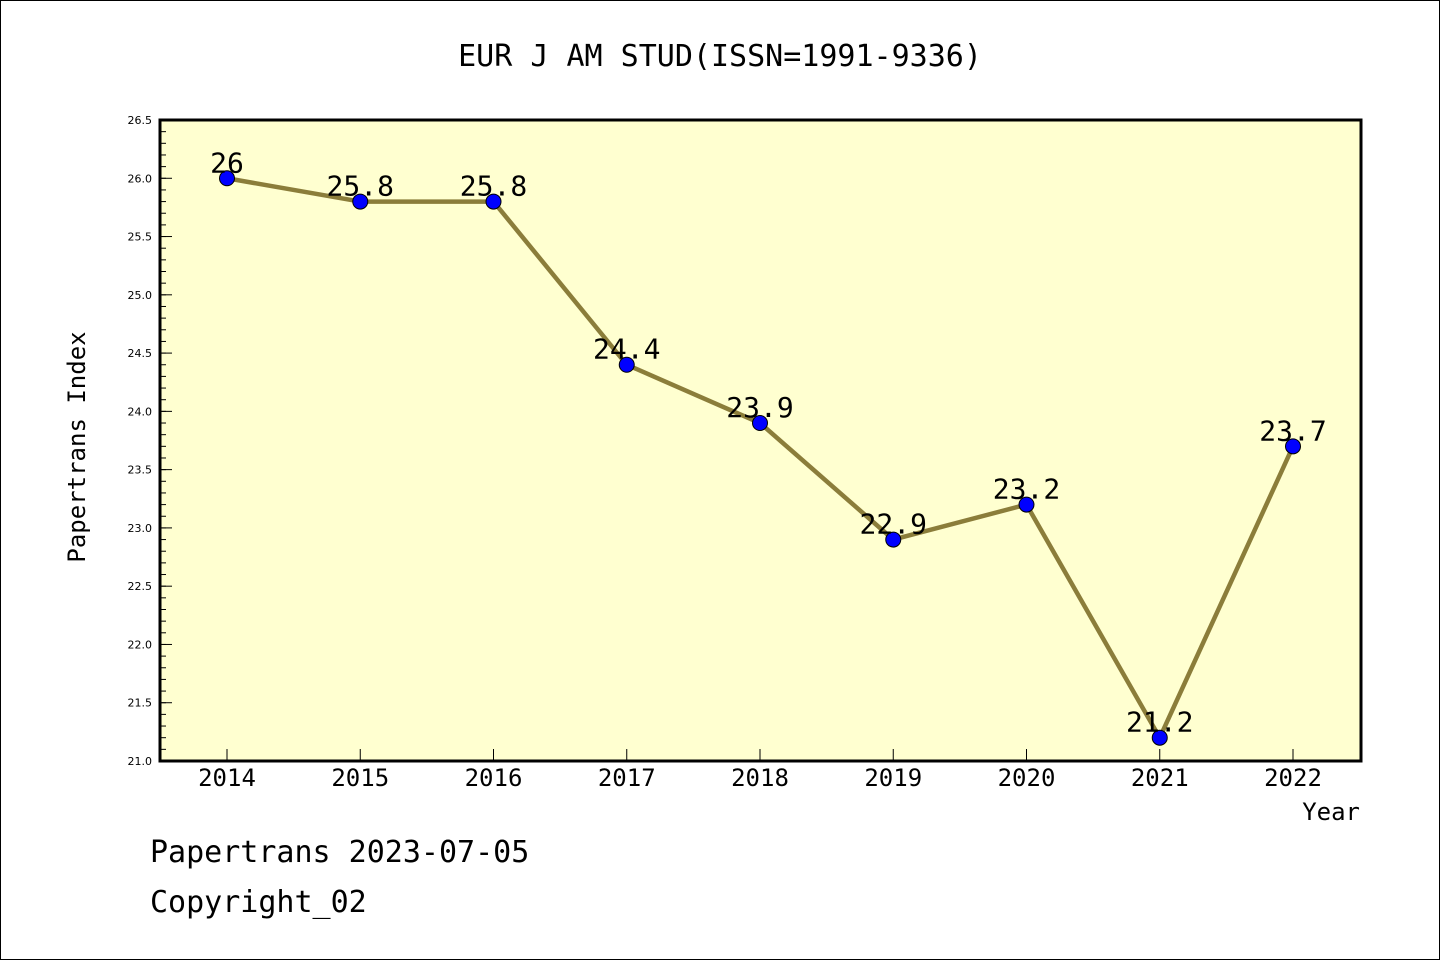 The height and width of the screenshot is (960, 1440). I want to click on x-axis: 2014 2015 2016 2017 2018 2019 2020 2021 2022, so click(760, 770).